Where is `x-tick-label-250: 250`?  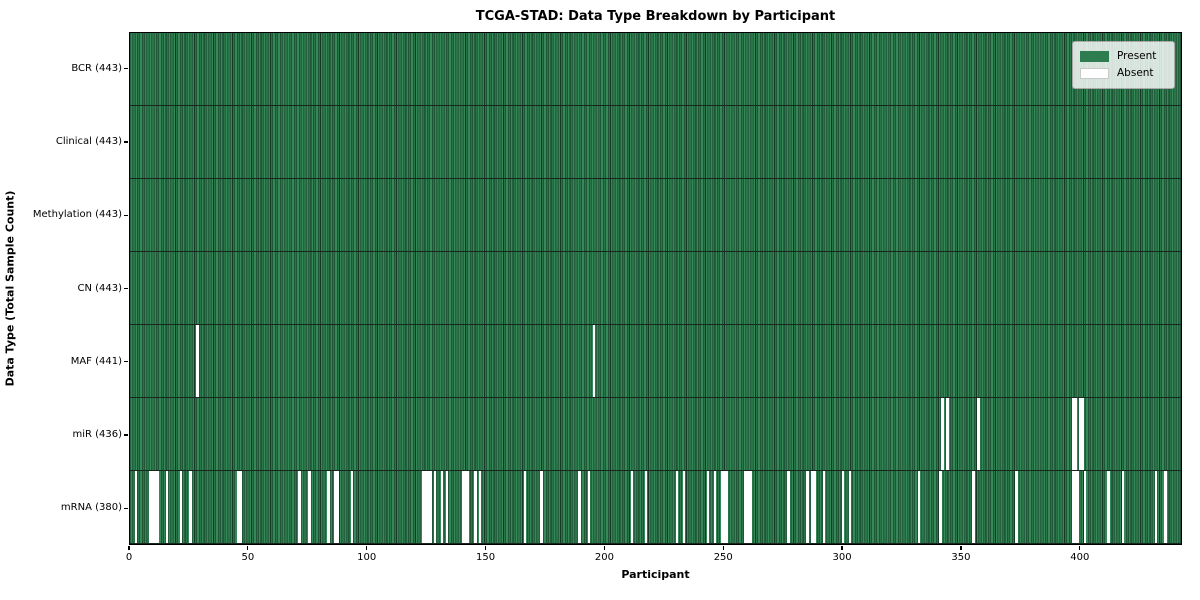
x-tick-label-250: 250 is located at coordinates (723, 557).